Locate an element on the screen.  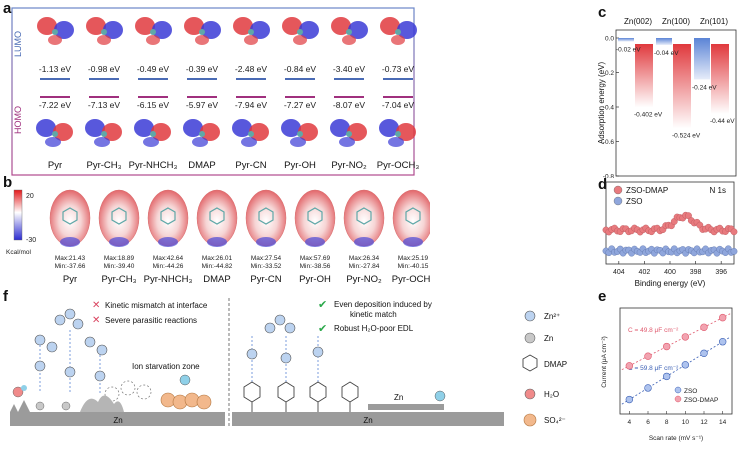
homo-value: -7.22 eV is located at coordinates (55, 105).